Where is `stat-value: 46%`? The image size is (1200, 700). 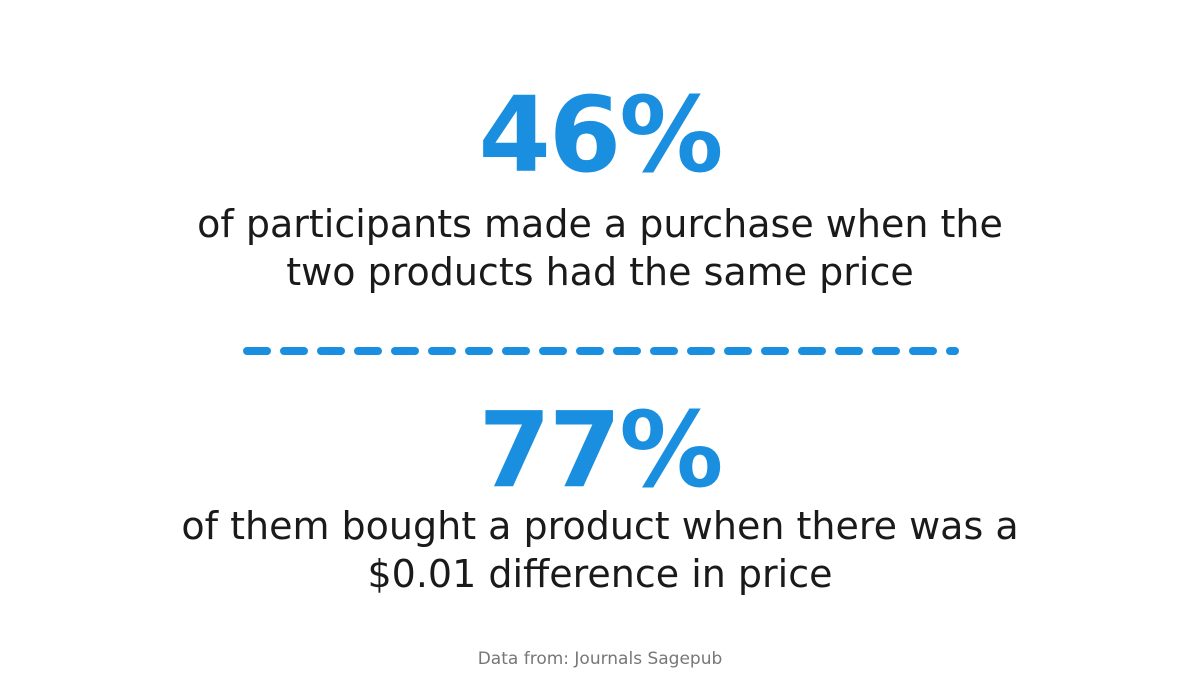
stat-value: 46% is located at coordinates (601, 135).